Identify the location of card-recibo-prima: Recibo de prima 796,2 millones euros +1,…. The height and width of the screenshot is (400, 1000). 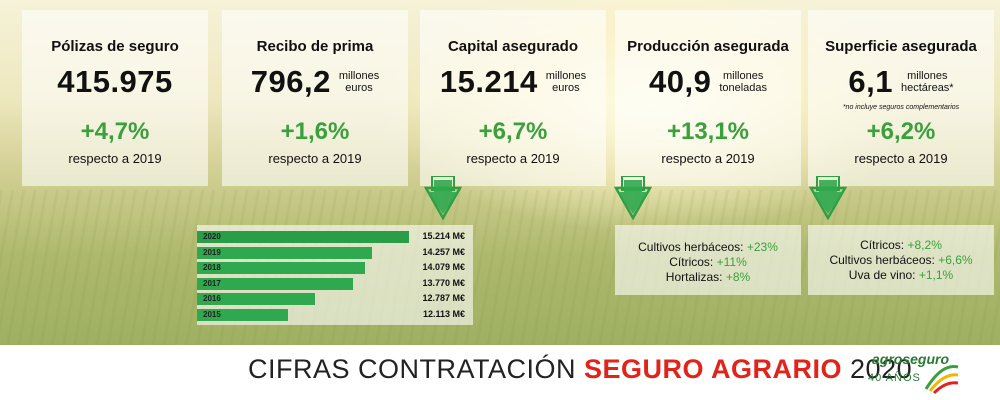
(315, 98).